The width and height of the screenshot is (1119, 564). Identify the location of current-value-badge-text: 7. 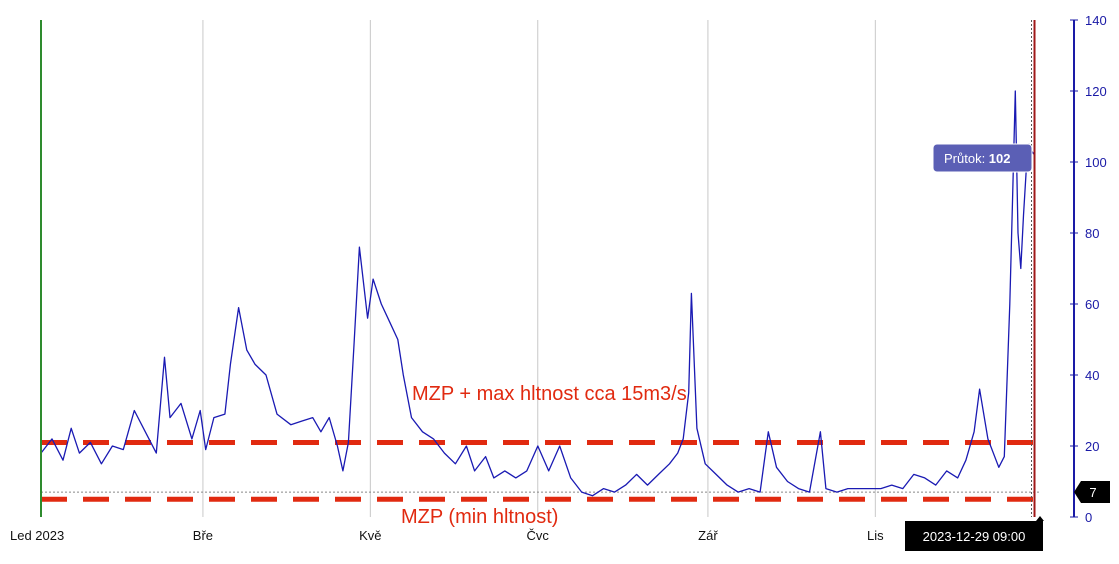
(1092, 492).